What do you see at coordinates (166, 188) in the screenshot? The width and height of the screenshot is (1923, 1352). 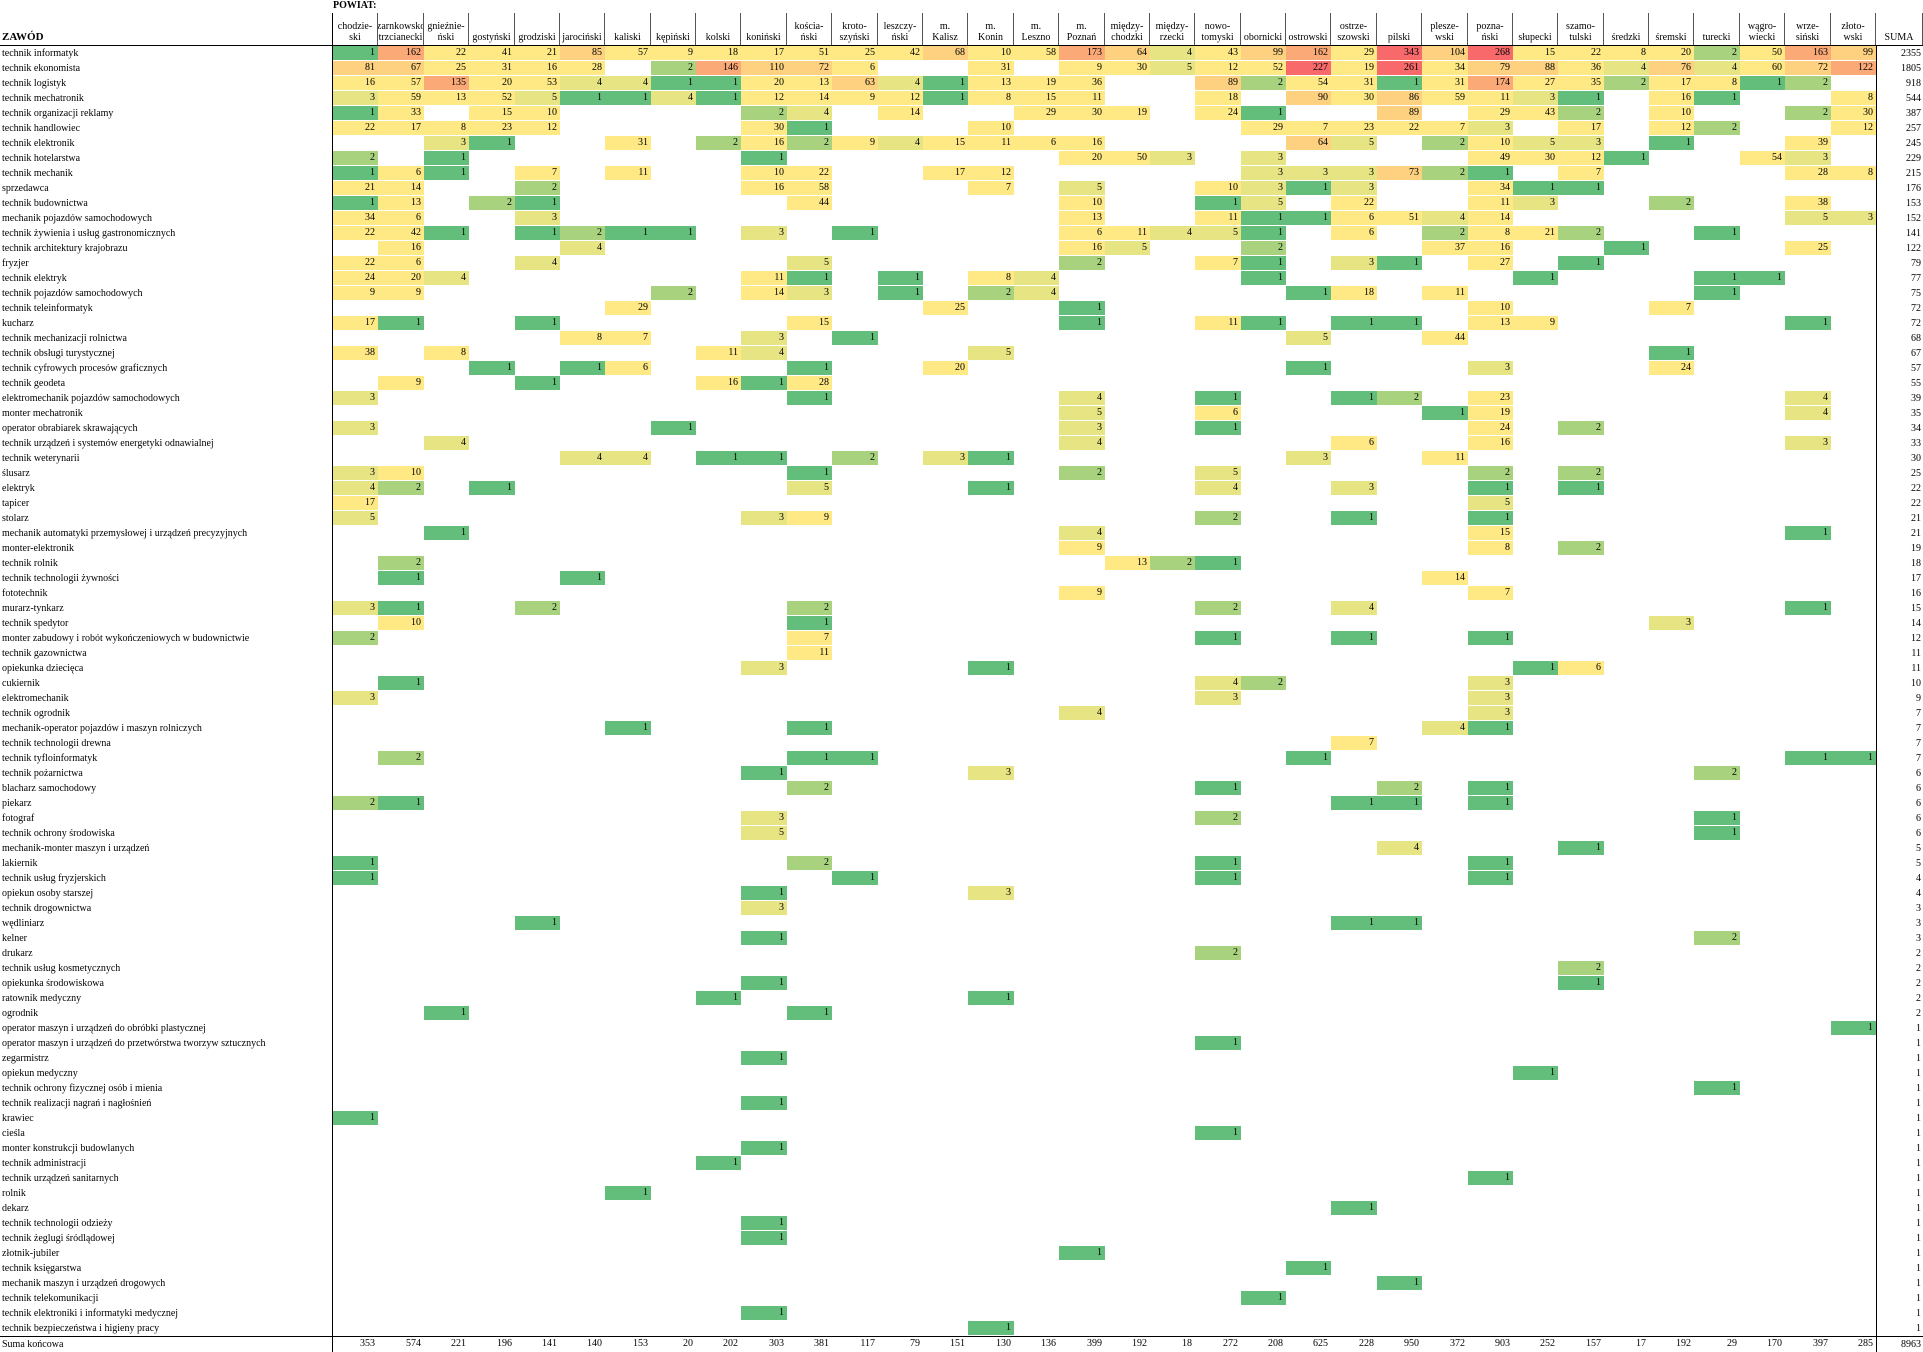 I see `row-label: sprzedawca` at bounding box center [166, 188].